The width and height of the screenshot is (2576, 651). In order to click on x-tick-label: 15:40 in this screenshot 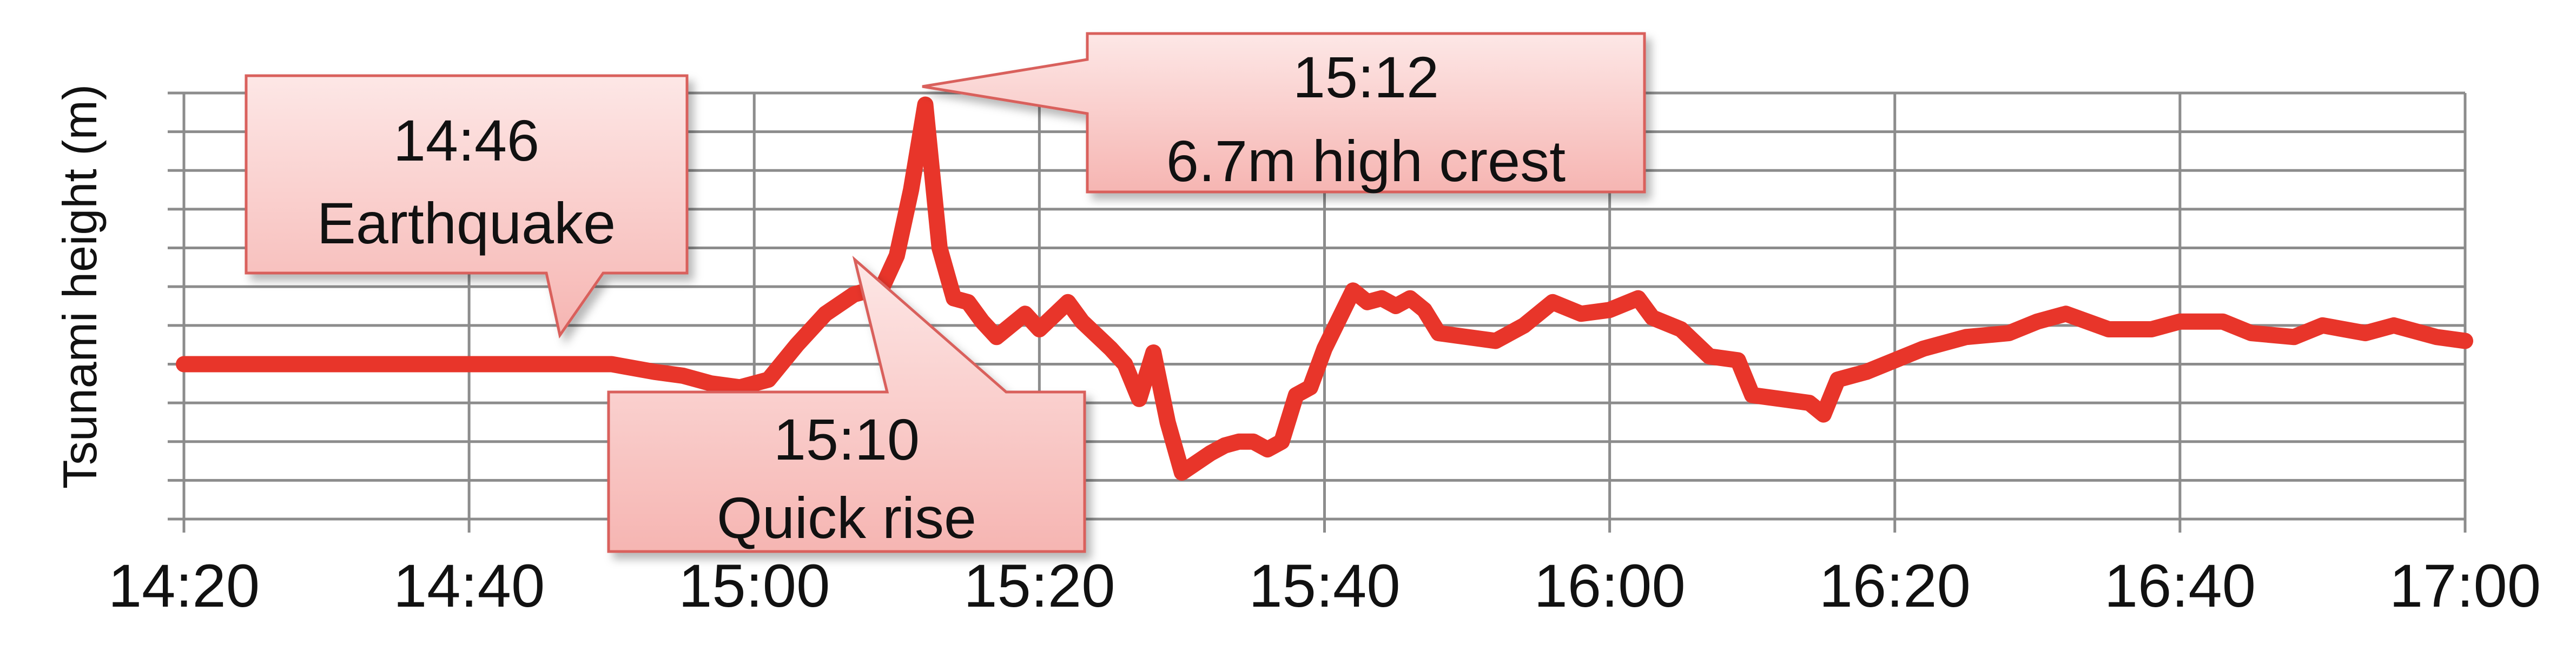, I will do `click(1324, 586)`.